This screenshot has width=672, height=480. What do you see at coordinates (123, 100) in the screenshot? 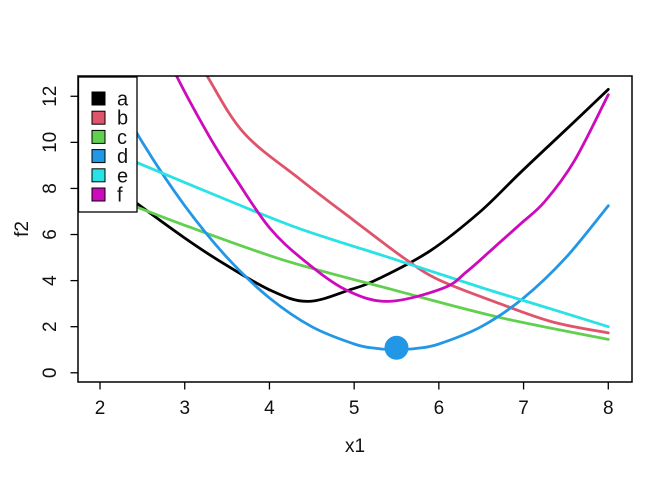
I see `legend-label-a: a` at bounding box center [123, 100].